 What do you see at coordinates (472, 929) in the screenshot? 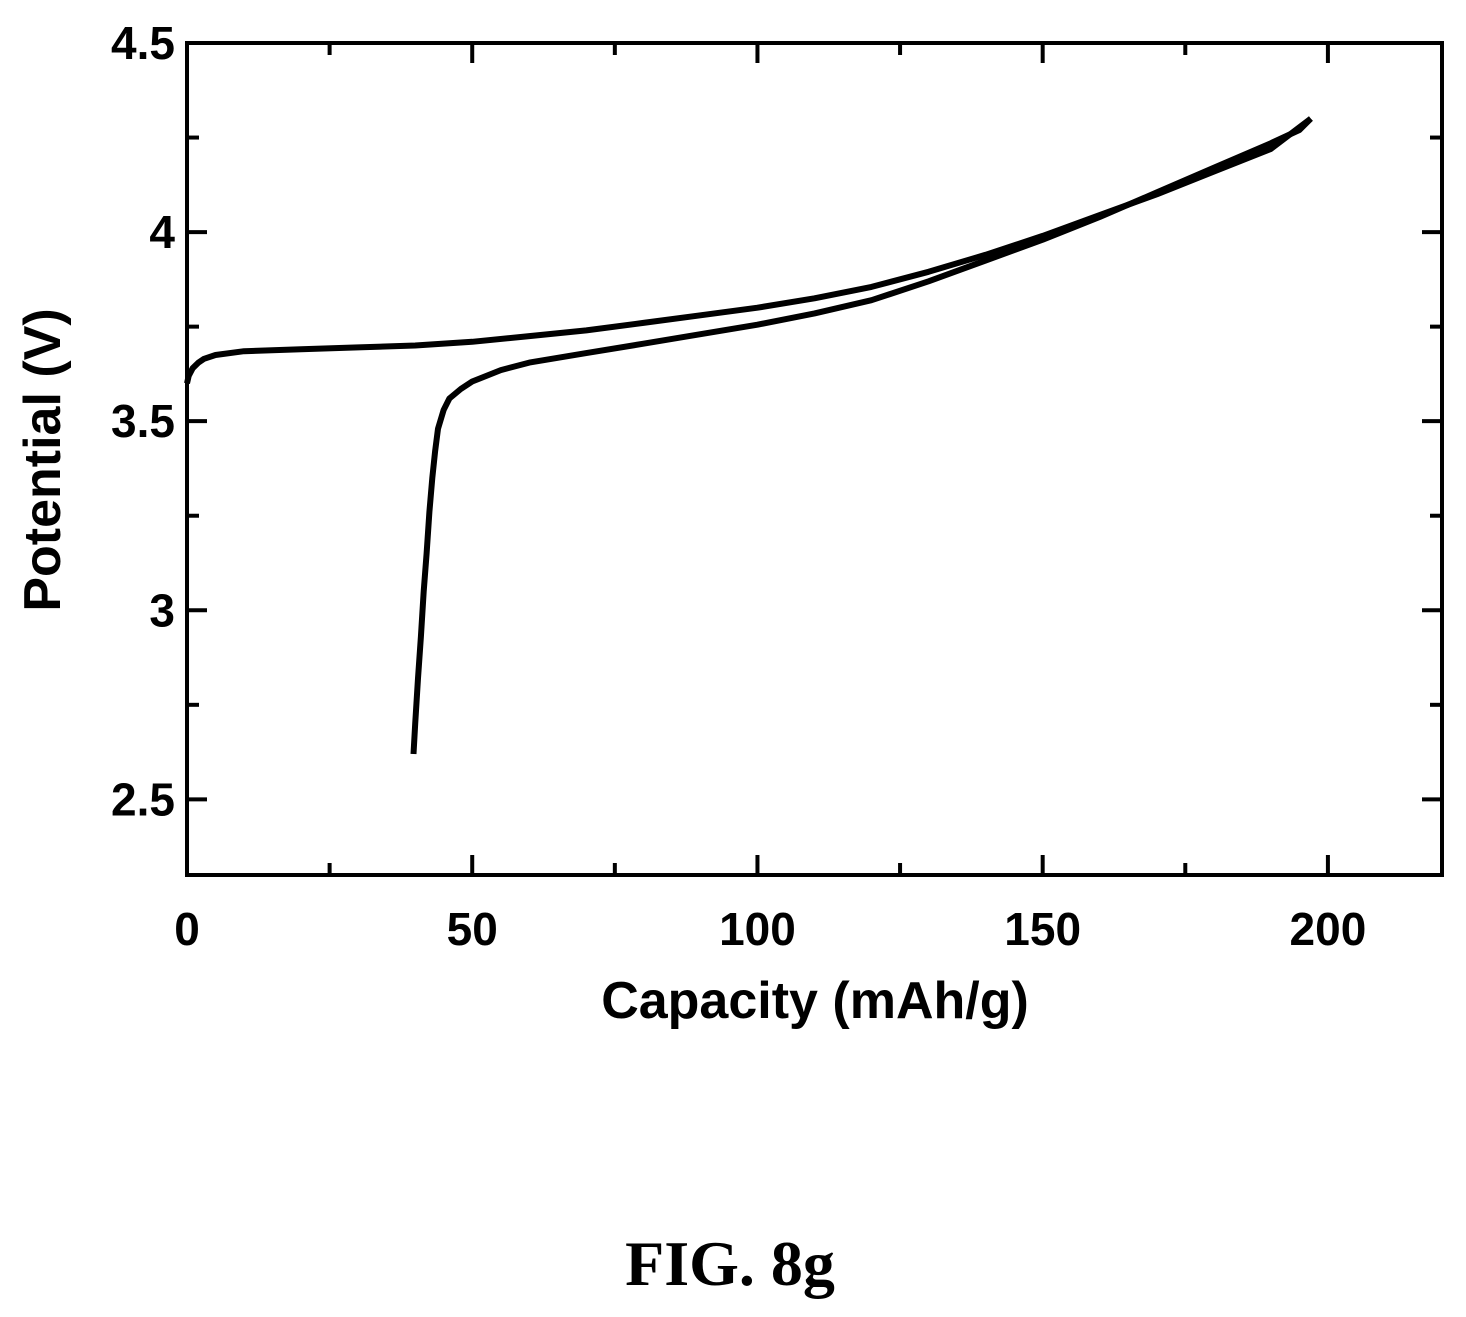
I see `x-tick-label: 50` at bounding box center [472, 929].